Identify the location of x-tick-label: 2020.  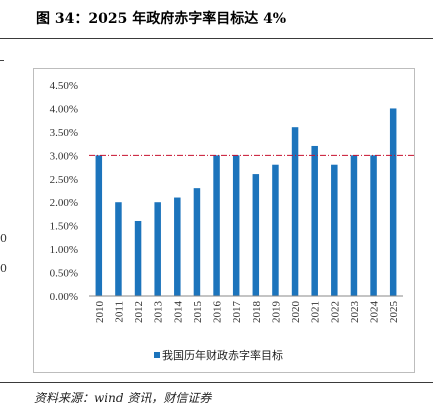
(296, 312).